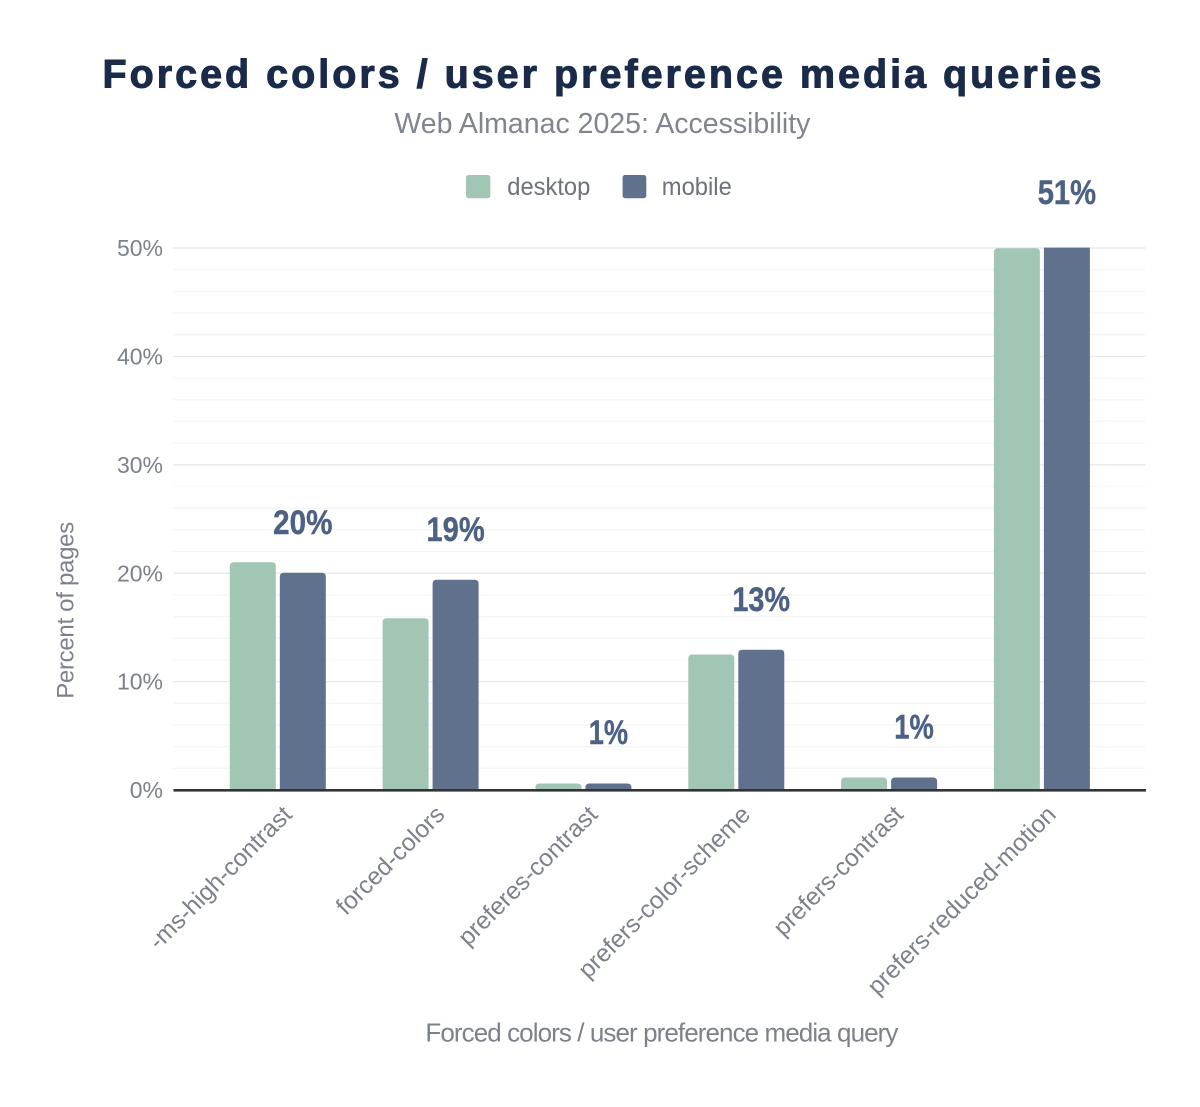 This screenshot has height=1107, width=1200. Describe the element at coordinates (548, 187) in the screenshot. I see `svg-text: desktop` at that location.